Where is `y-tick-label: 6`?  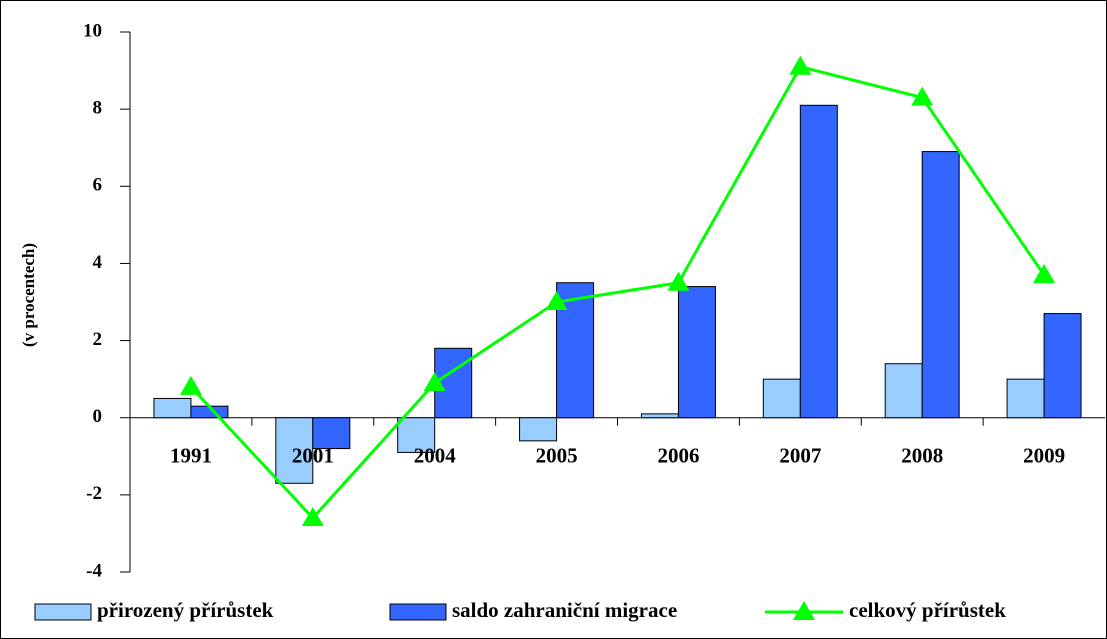
y-tick-label: 6 is located at coordinates (98, 185).